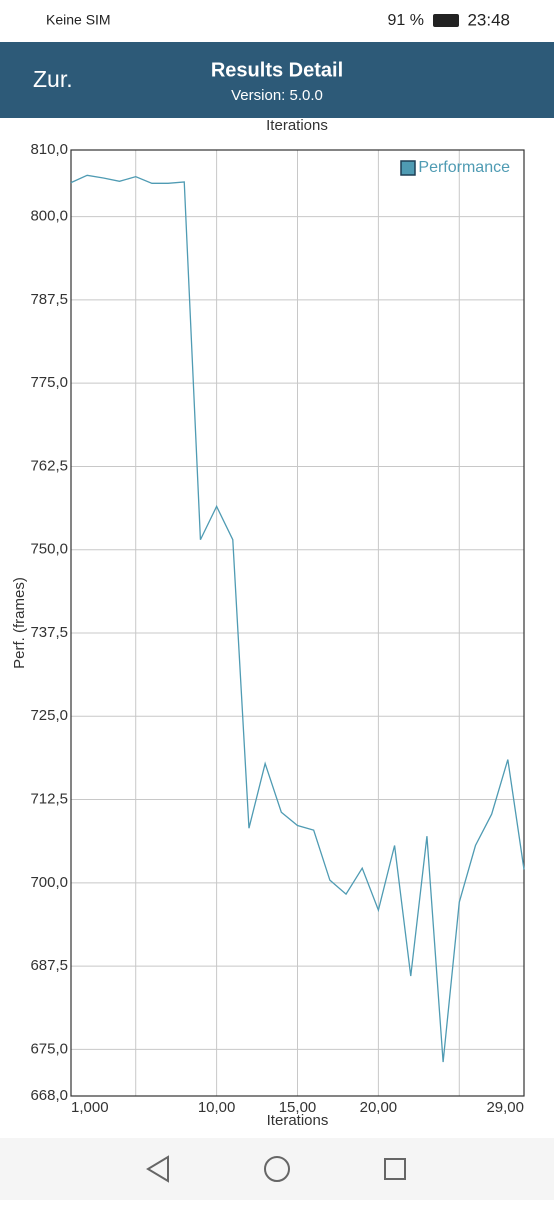 The height and width of the screenshot is (1205, 554). Describe the element at coordinates (157, 1169) in the screenshot. I see `nav-back` at that location.